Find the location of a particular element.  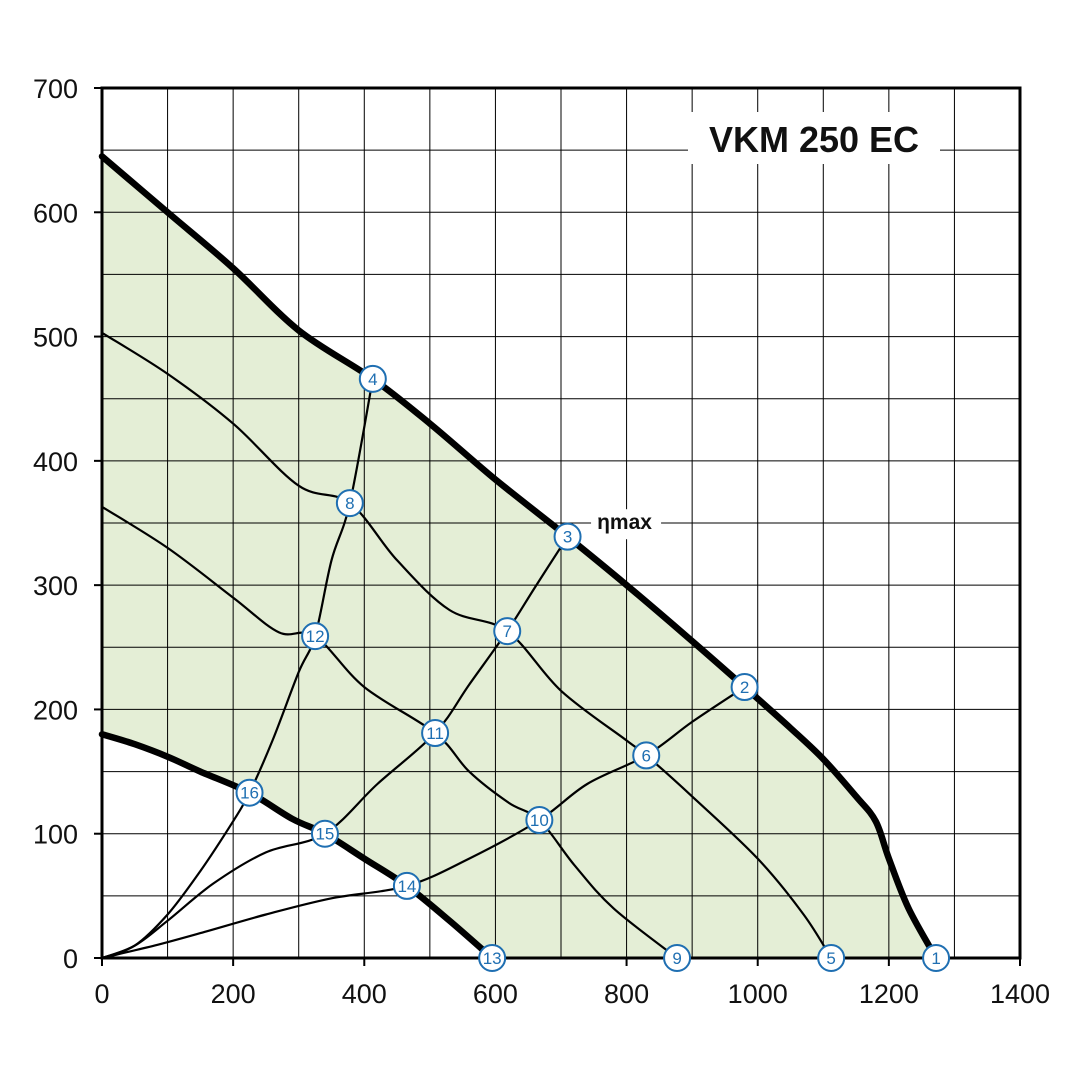

marker-15: 15 is located at coordinates (324, 833).